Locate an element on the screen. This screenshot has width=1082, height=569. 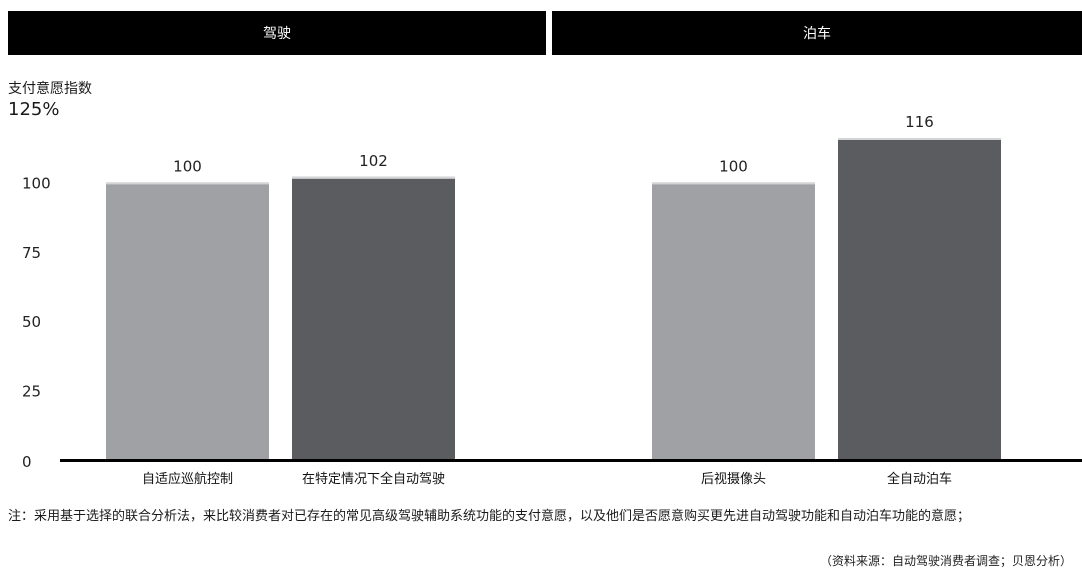
section-header-driving: 驾驶 is located at coordinates (277, 33).